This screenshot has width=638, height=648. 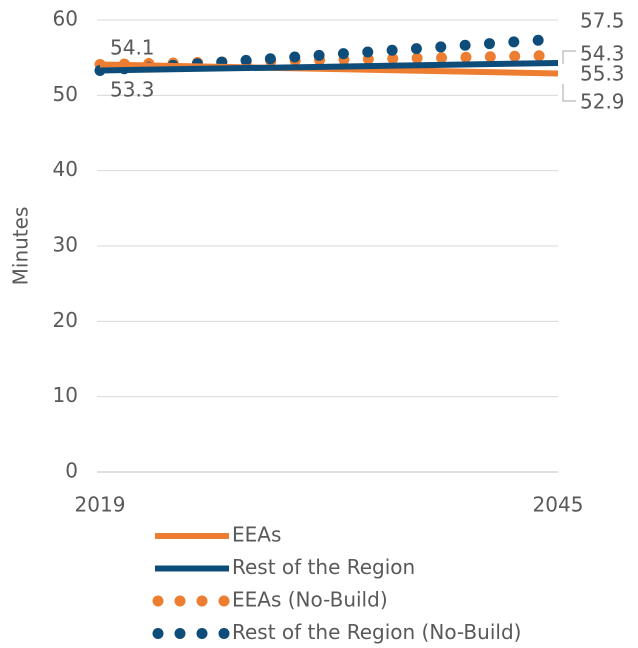 What do you see at coordinates (65, 320) in the screenshot?
I see `y-tick-label: 20` at bounding box center [65, 320].